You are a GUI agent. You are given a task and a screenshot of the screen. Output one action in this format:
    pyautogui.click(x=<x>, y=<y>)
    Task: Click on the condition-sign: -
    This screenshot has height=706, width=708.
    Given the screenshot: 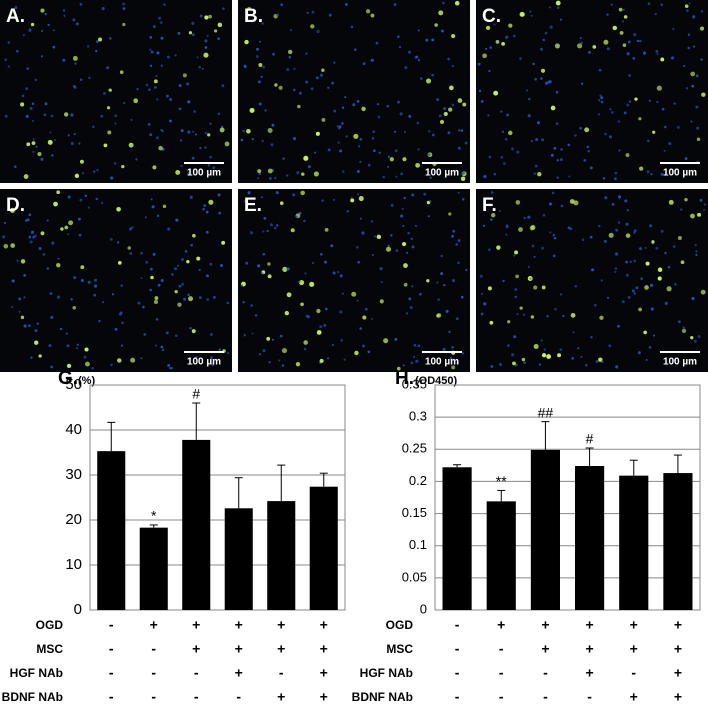 What is the action you would take?
    pyautogui.click(x=238, y=697)
    